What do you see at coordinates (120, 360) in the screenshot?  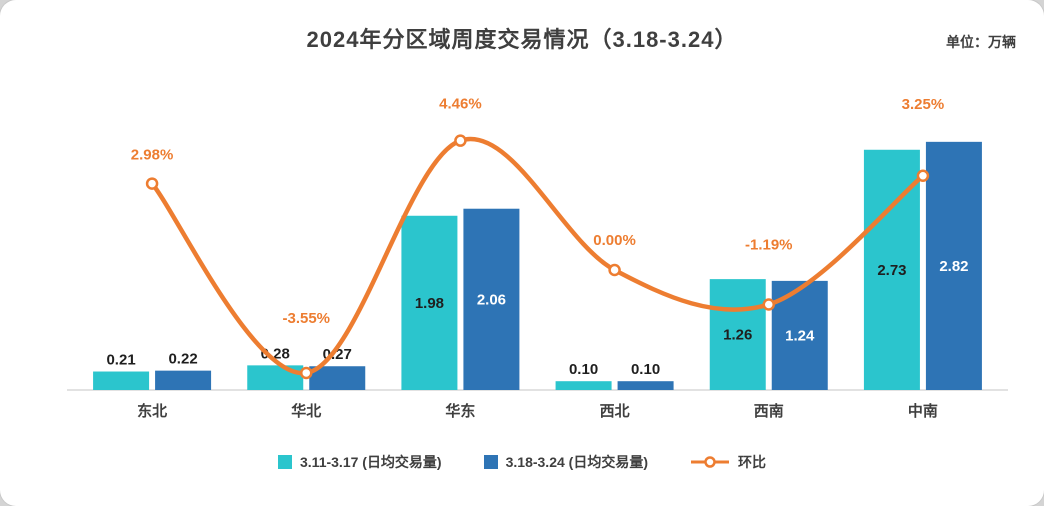 I see `bar-value-label: 0.21` at bounding box center [120, 360].